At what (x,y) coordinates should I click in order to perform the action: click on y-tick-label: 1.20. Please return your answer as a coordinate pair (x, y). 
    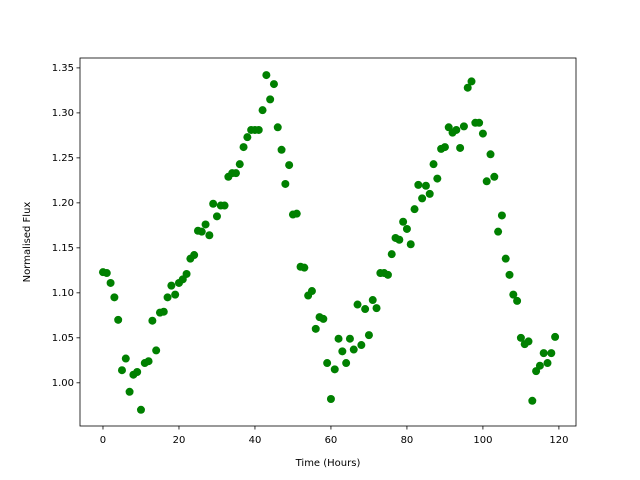
    Looking at the image, I should click on (63, 203).